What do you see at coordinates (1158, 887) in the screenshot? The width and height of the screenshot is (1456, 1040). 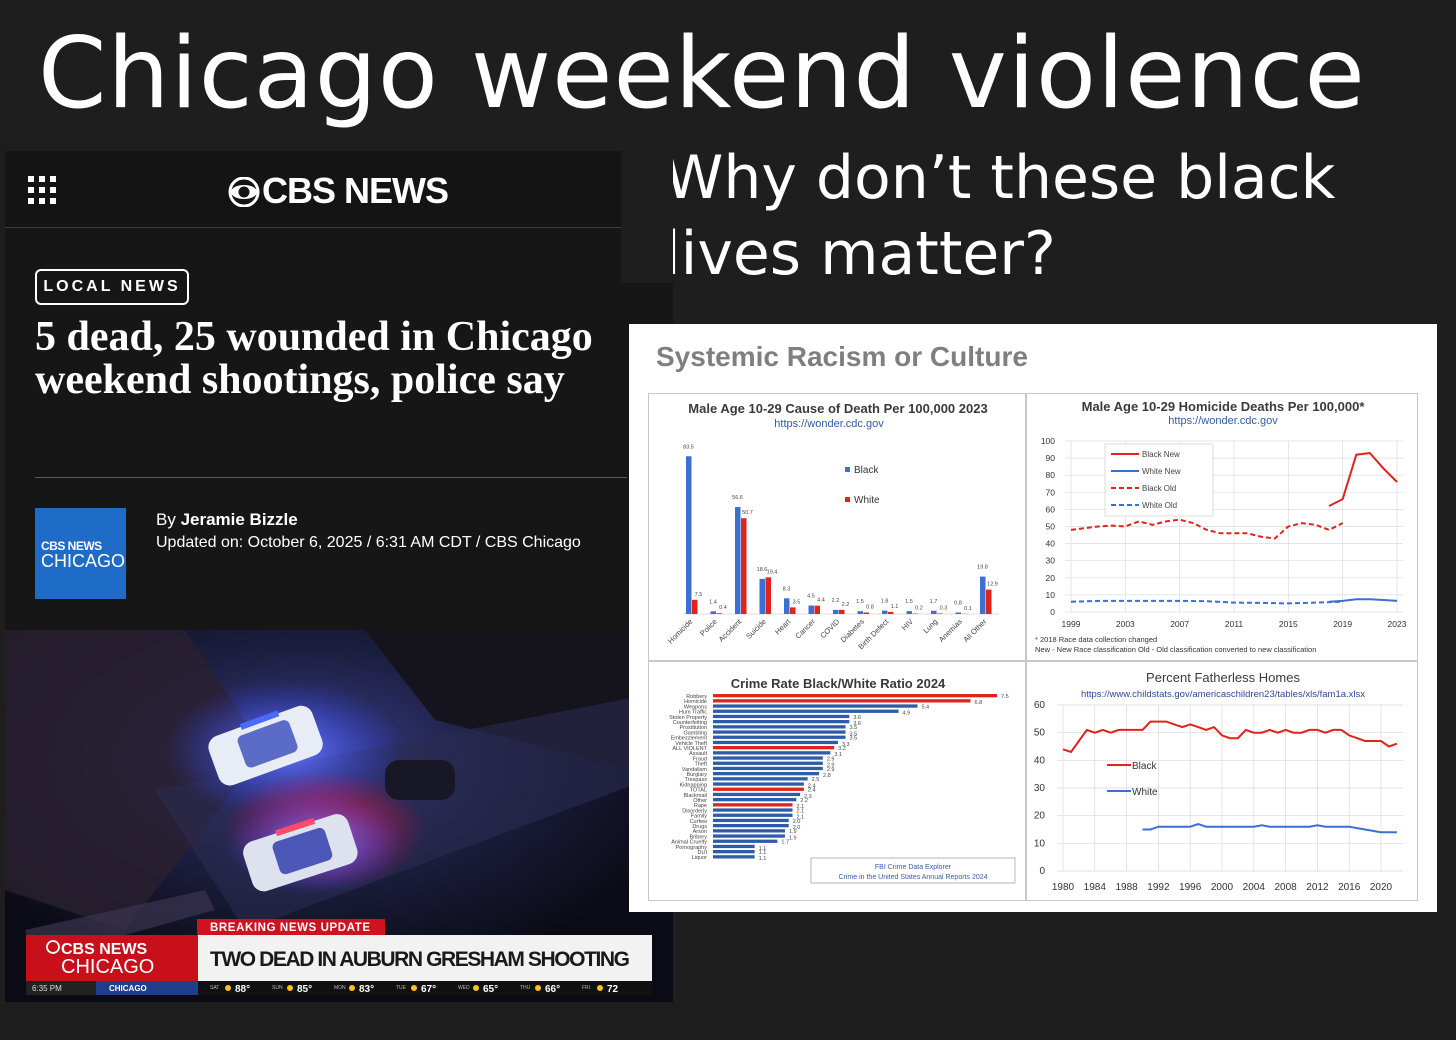 I see `x-tick-label: 1992` at bounding box center [1158, 887].